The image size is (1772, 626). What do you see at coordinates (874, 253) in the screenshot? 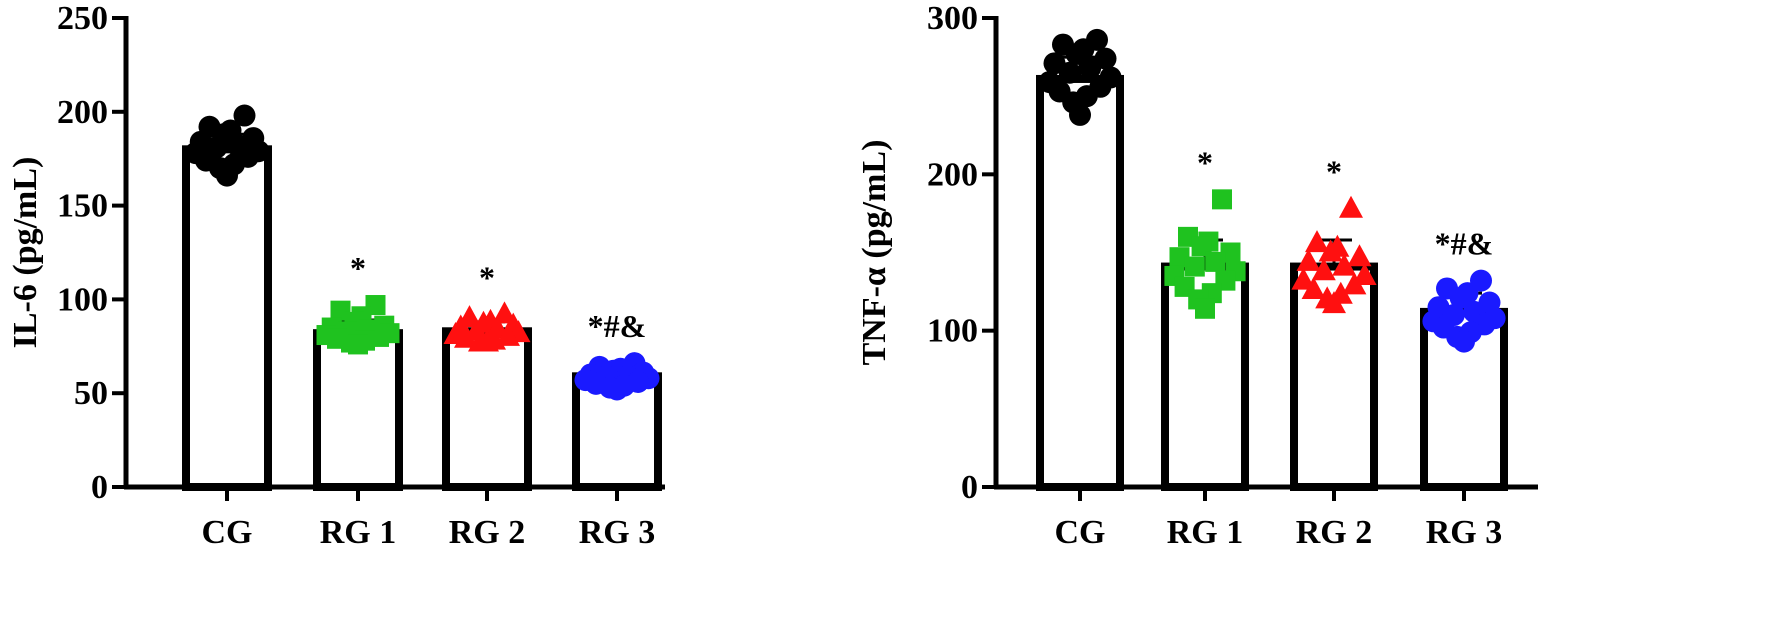
I see `y-axis-title: TNF-α (pg/mL)` at bounding box center [874, 253].